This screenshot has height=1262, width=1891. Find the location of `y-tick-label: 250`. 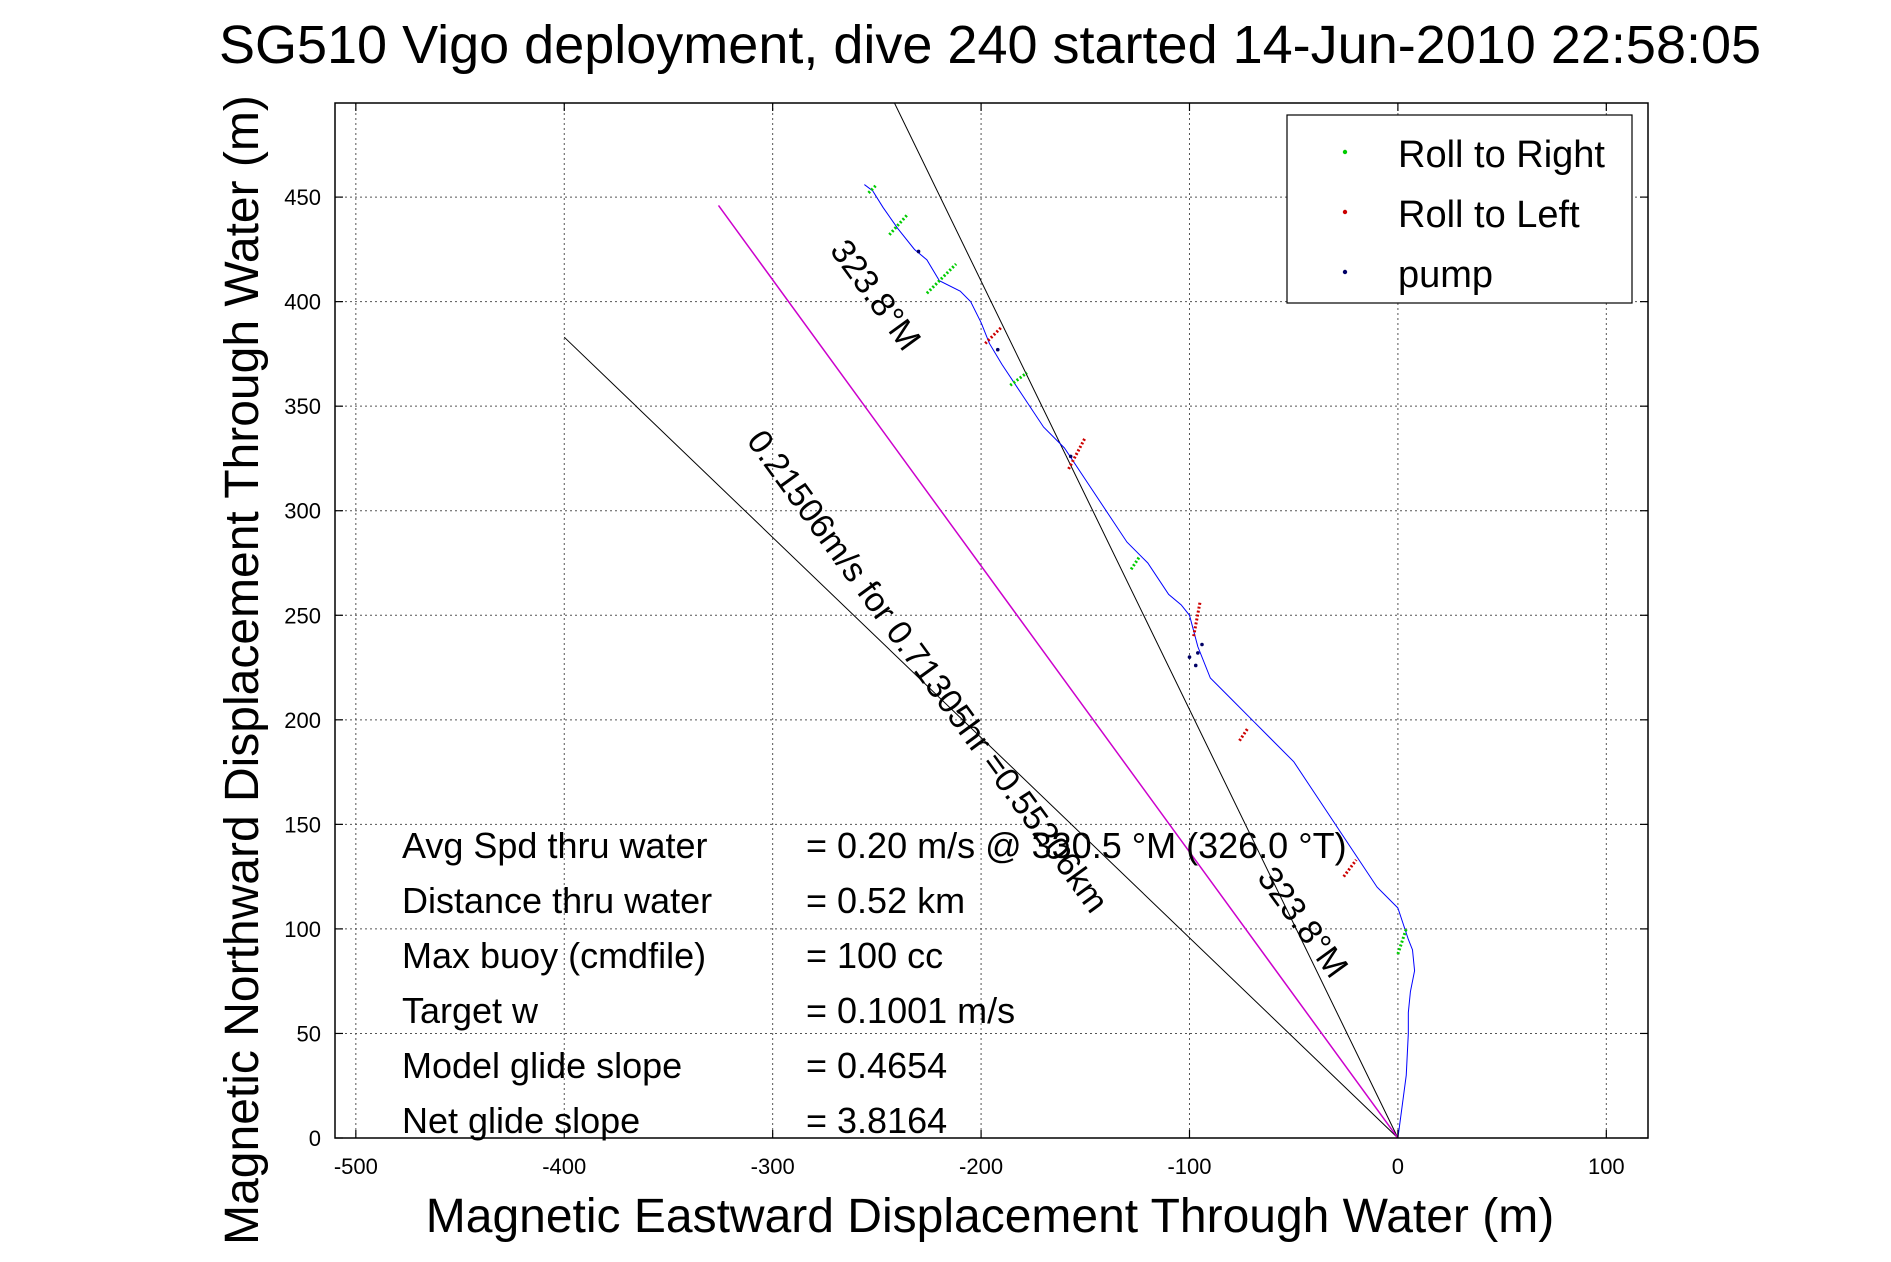

y-tick-label: 250 is located at coordinates (302, 615).